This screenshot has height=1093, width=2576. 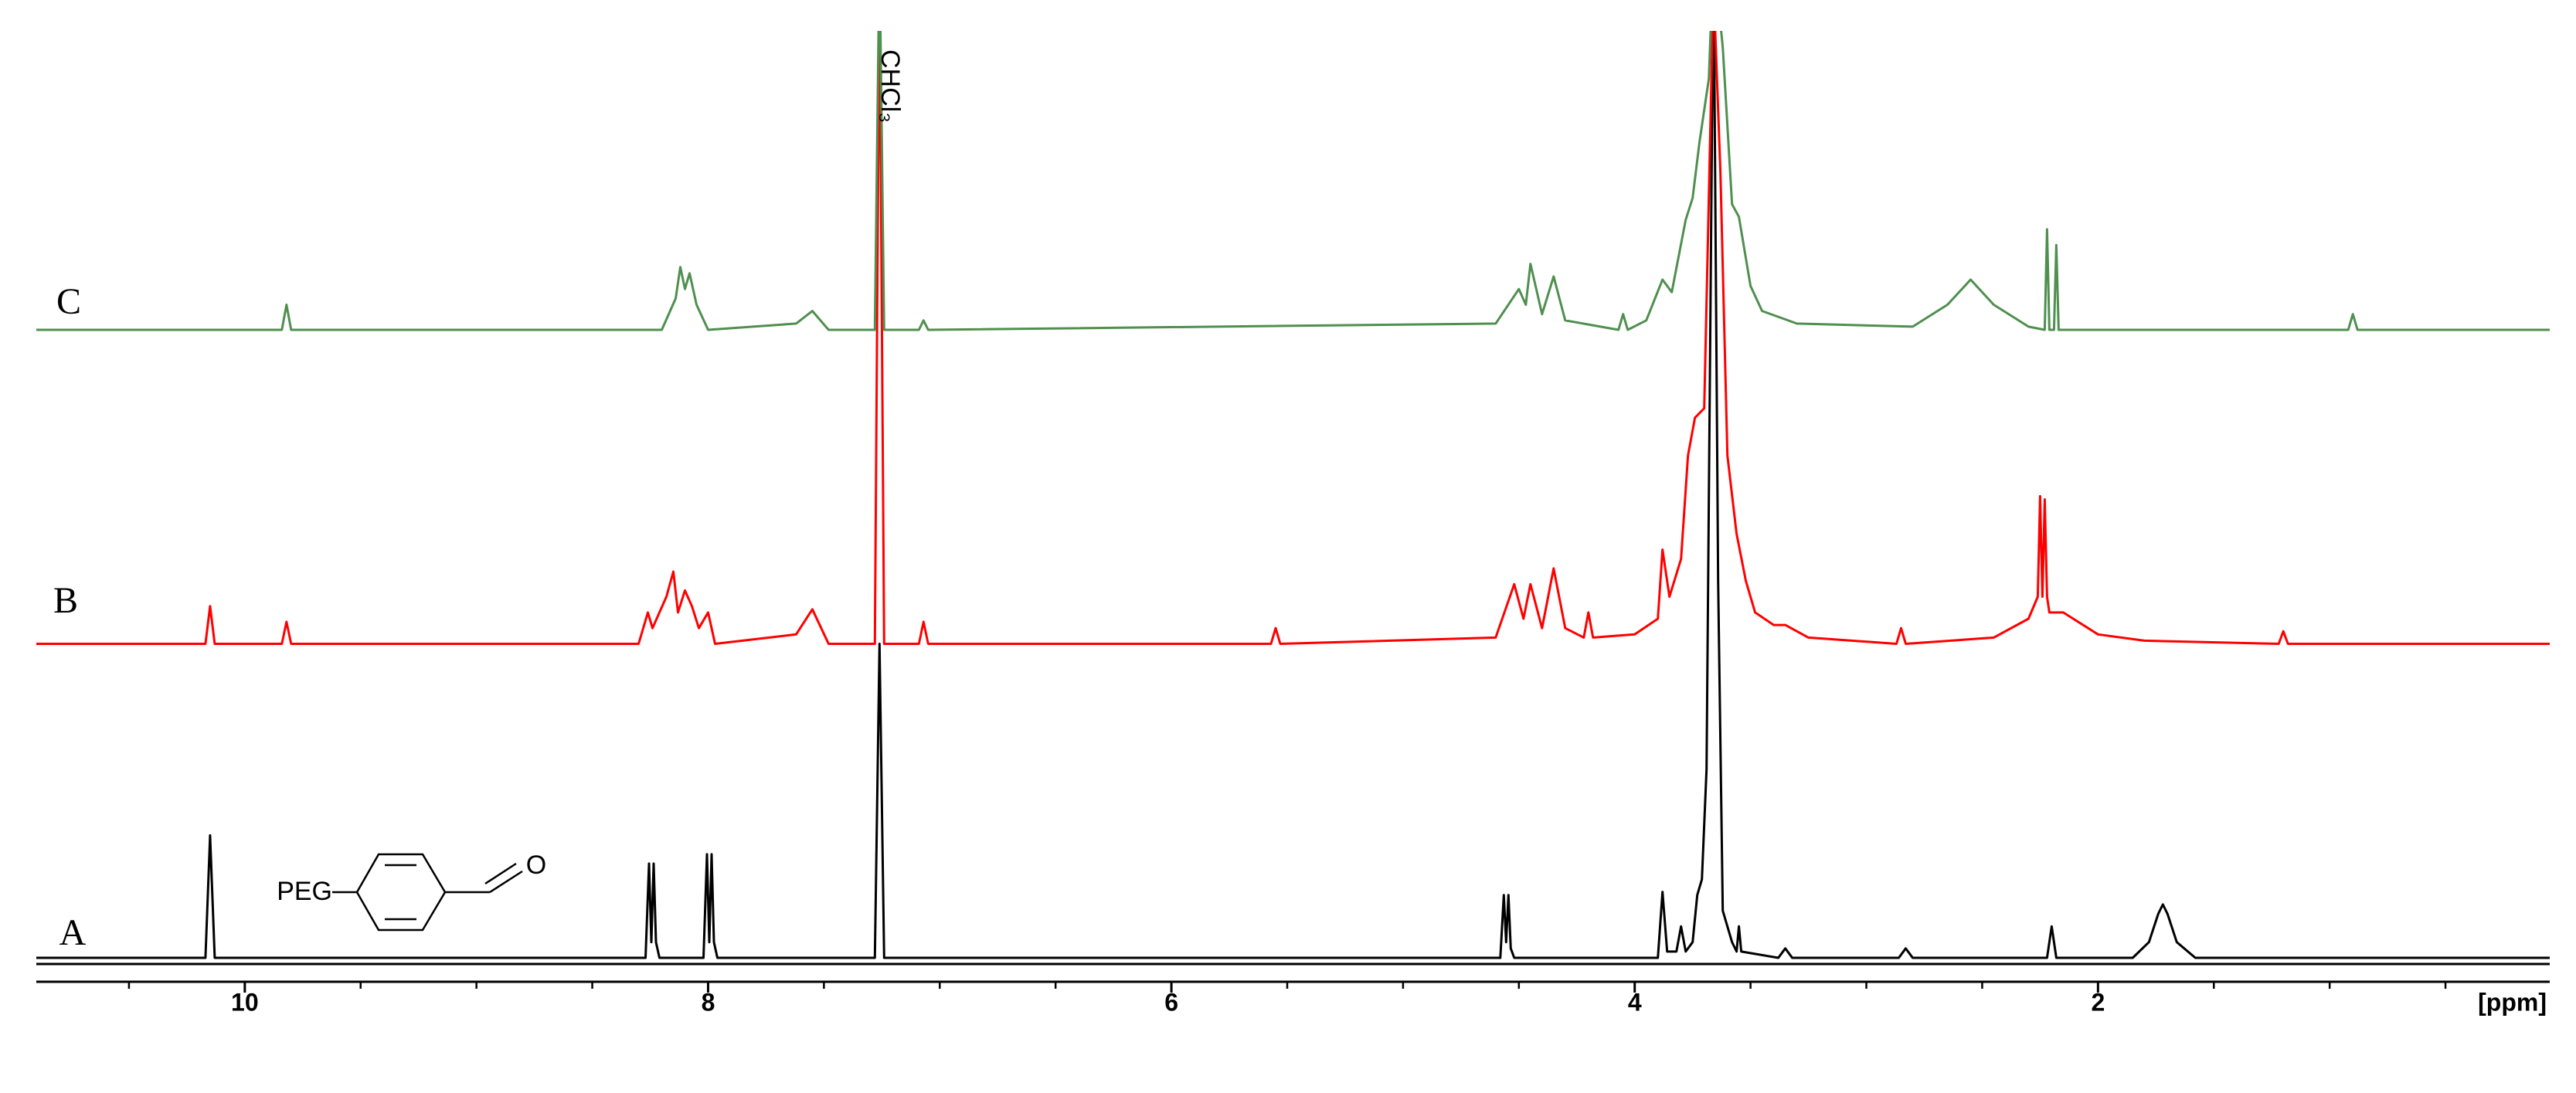 What do you see at coordinates (427, 892) in the screenshot?
I see `molecule` at bounding box center [427, 892].